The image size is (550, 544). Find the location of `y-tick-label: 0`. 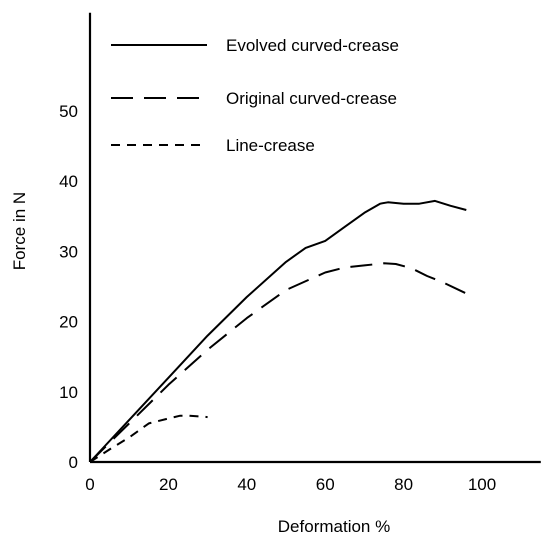

y-tick-label: 0 is located at coordinates (73, 462).